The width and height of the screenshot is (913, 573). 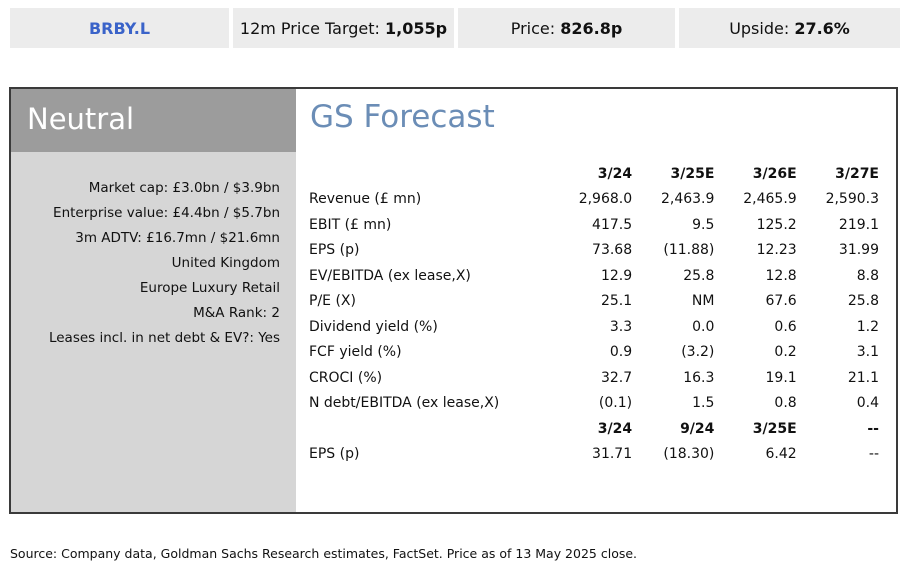 What do you see at coordinates (594, 429) in the screenshot?
I see `half-year-header-row: 3/24 9/24 3/25E --` at bounding box center [594, 429].